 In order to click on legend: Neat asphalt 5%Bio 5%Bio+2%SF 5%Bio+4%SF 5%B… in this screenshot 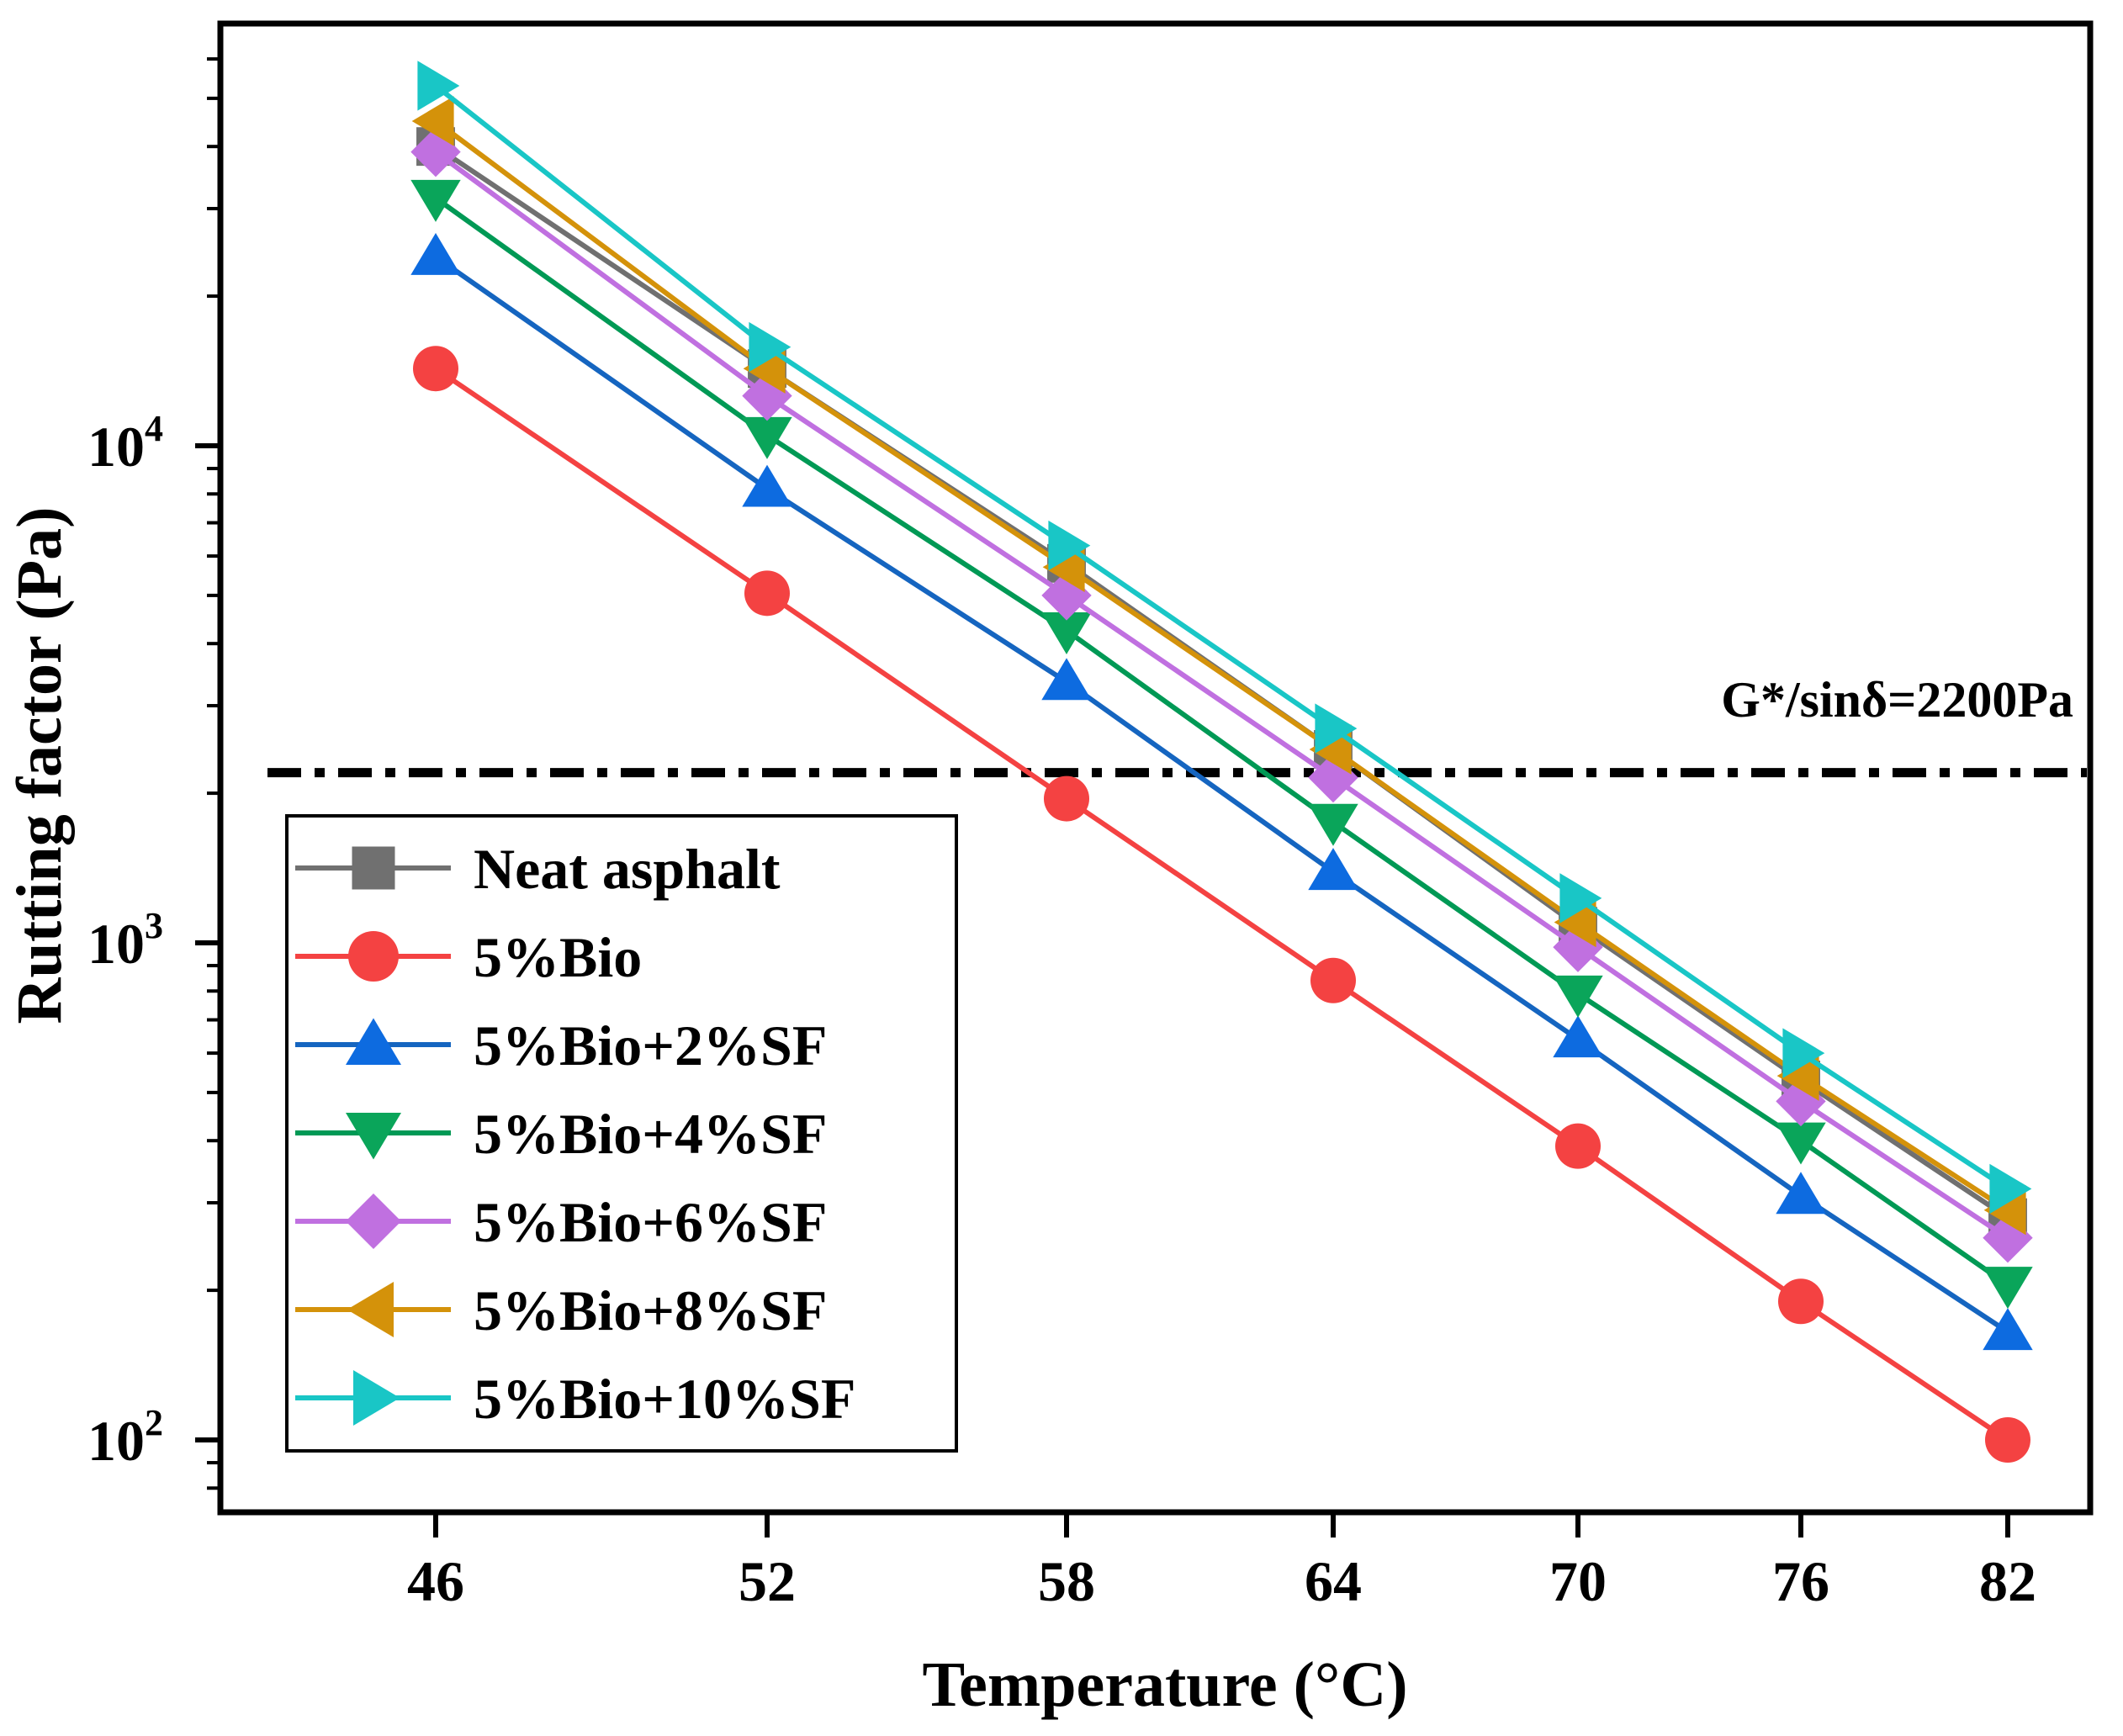, I will do `click(621, 1133)`.